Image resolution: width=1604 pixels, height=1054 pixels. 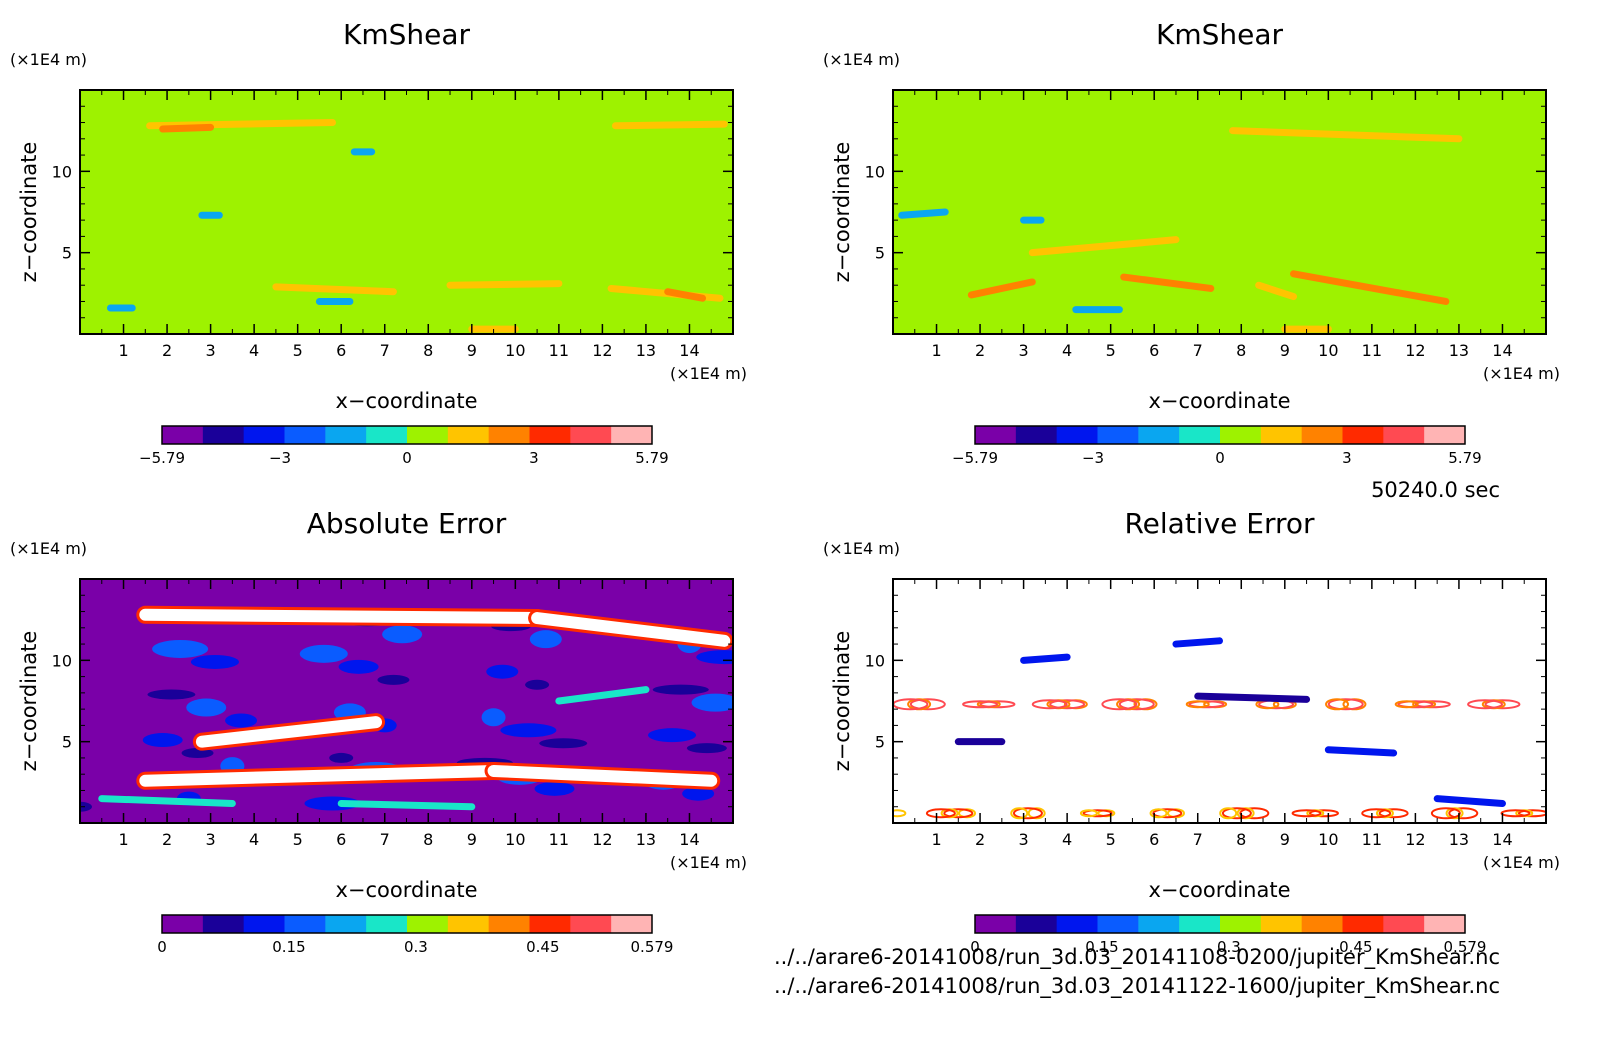 What do you see at coordinates (62, 660) in the screenshot?
I see `y-tick-label: 10` at bounding box center [62, 660].